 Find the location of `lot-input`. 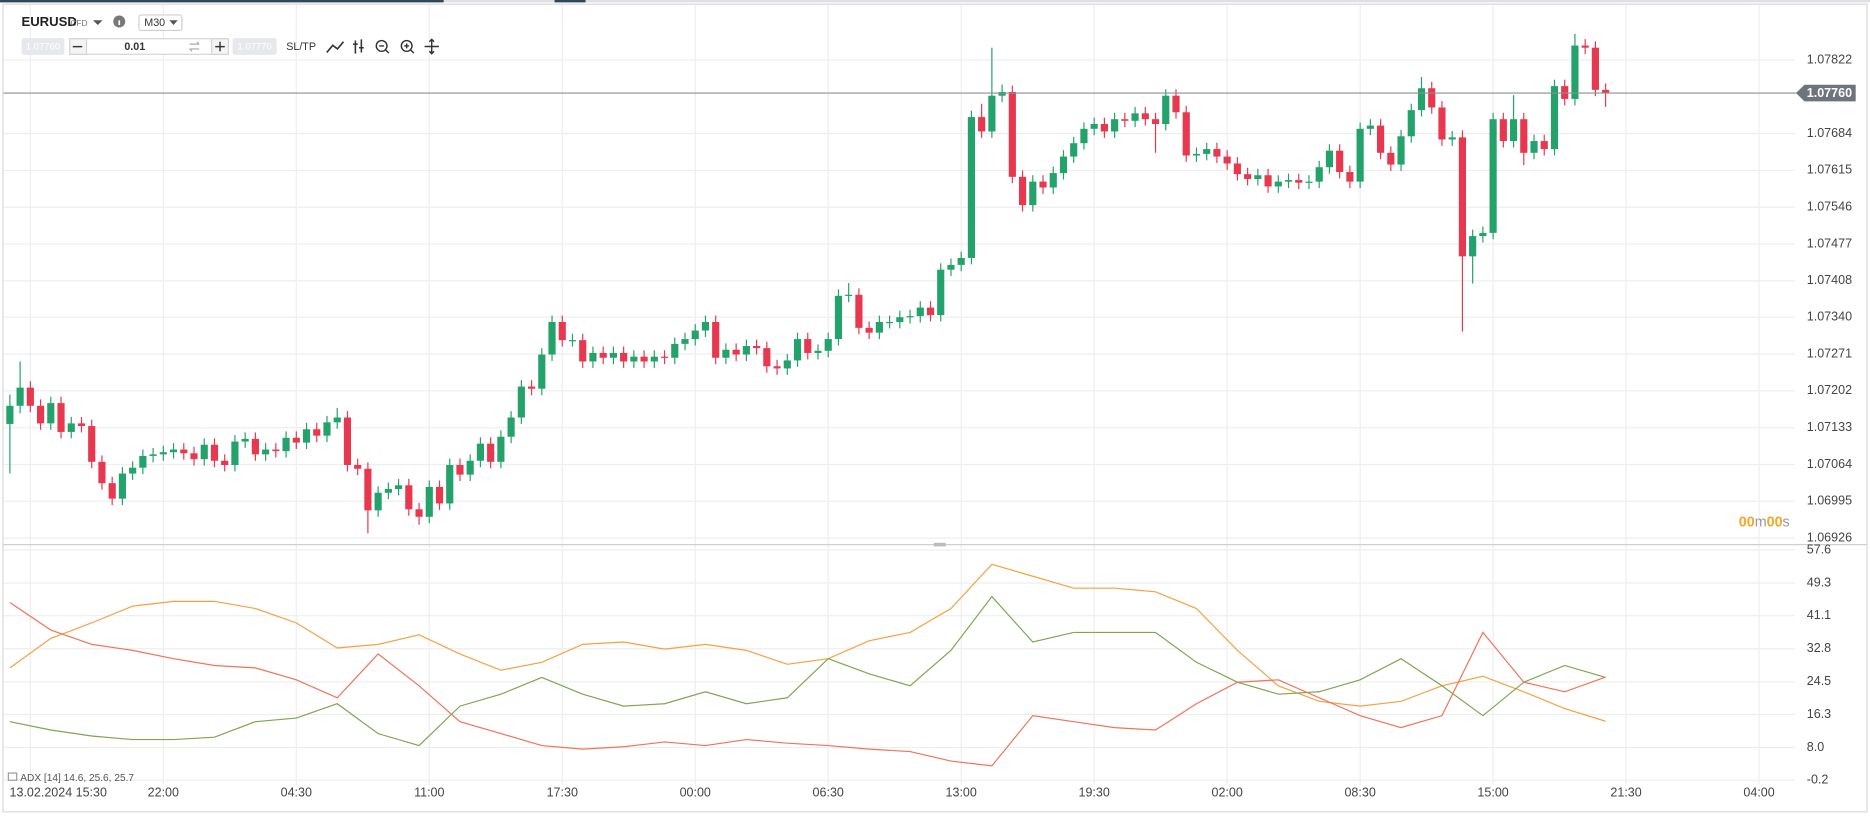

lot-input is located at coordinates (149, 46).